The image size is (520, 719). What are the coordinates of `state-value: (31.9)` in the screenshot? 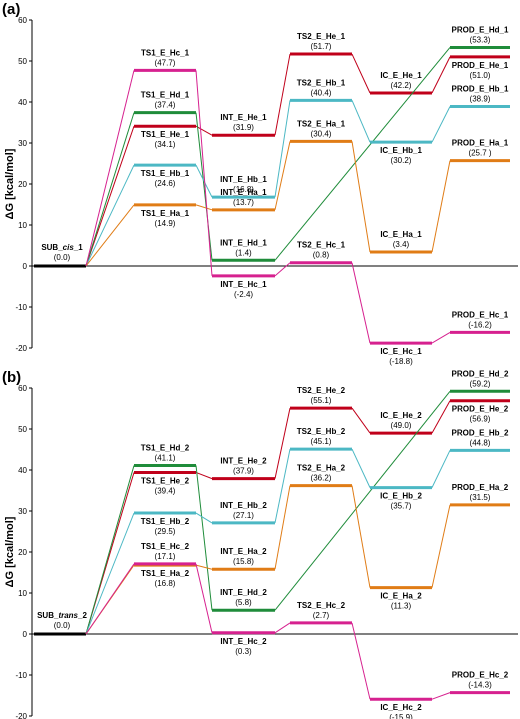 It's located at (243, 127).